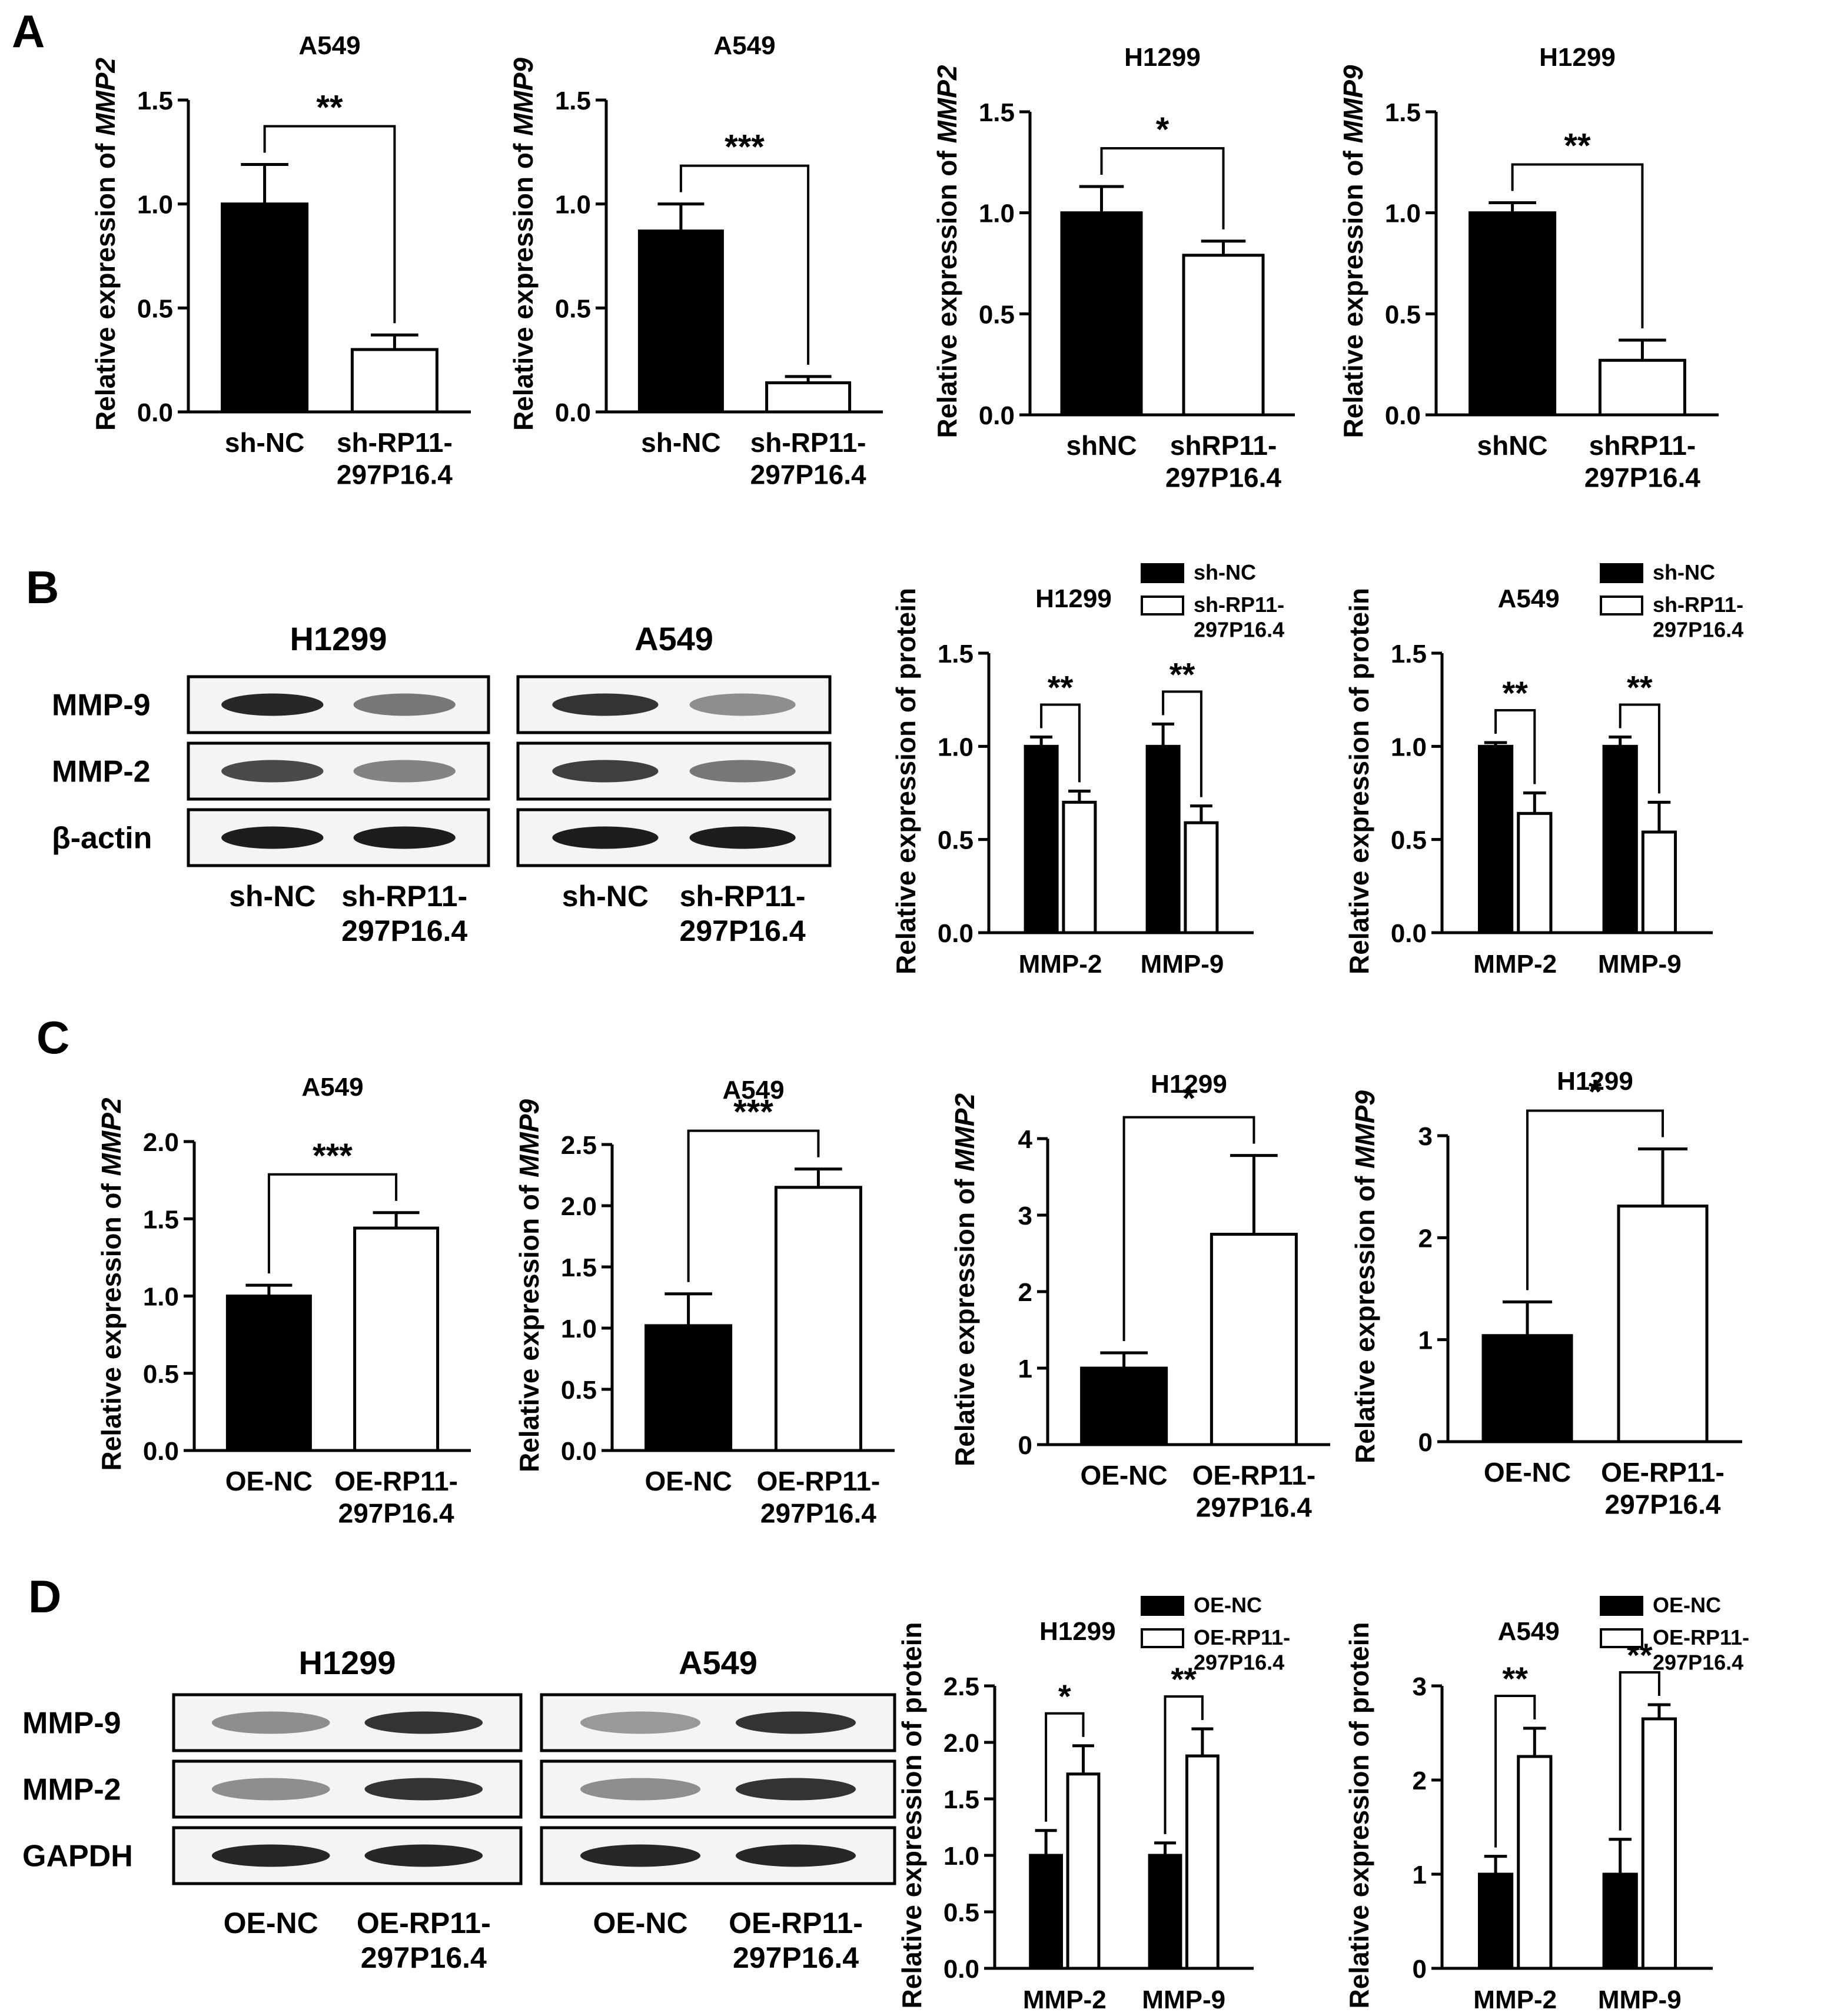 This screenshot has width=1824, height=2016. I want to click on blot-lane-label-line: sh-RP11-, so click(404, 896).